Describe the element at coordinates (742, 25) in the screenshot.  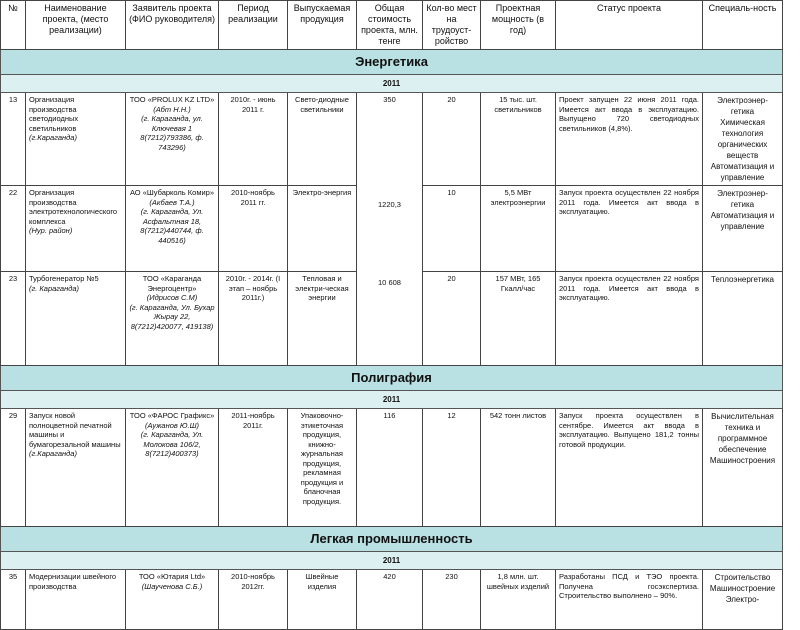
I see `column-header: Специаль-ность` at that location.